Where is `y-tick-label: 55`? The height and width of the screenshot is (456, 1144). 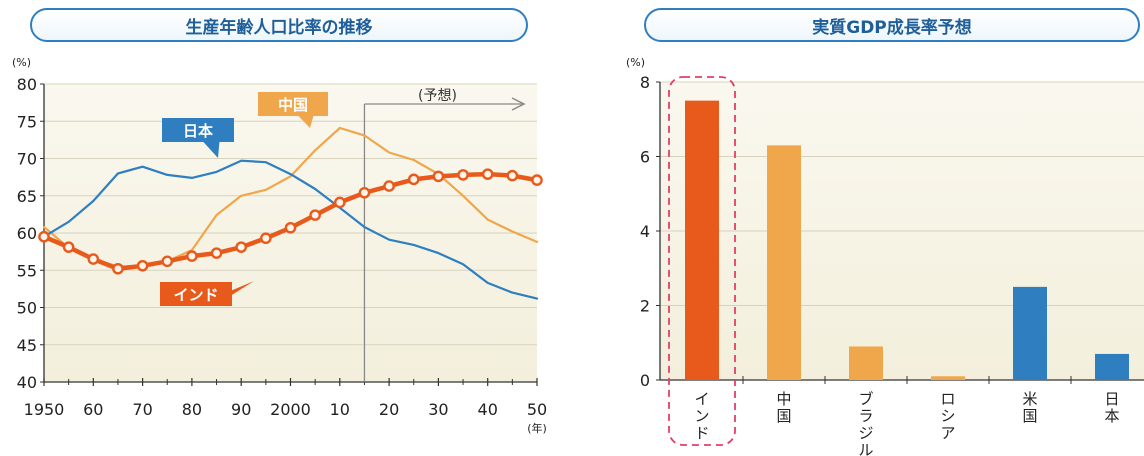
y-tick-label: 55 is located at coordinates (27, 270).